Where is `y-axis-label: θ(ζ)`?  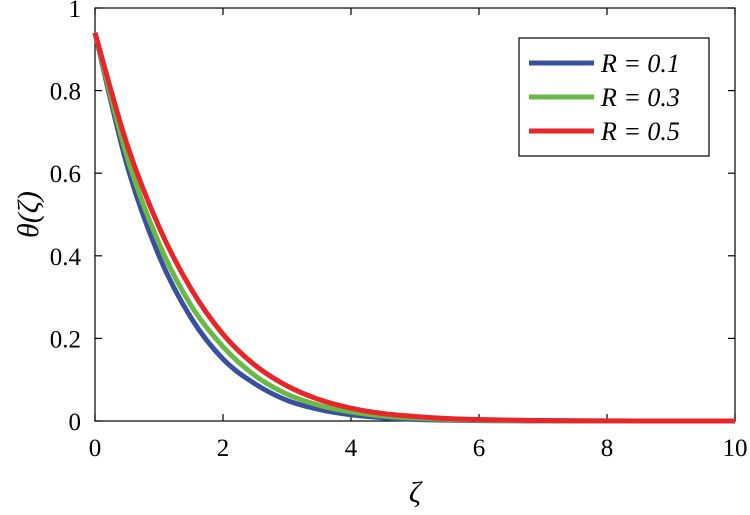
y-axis-label: θ(ζ) is located at coordinates (28, 214).